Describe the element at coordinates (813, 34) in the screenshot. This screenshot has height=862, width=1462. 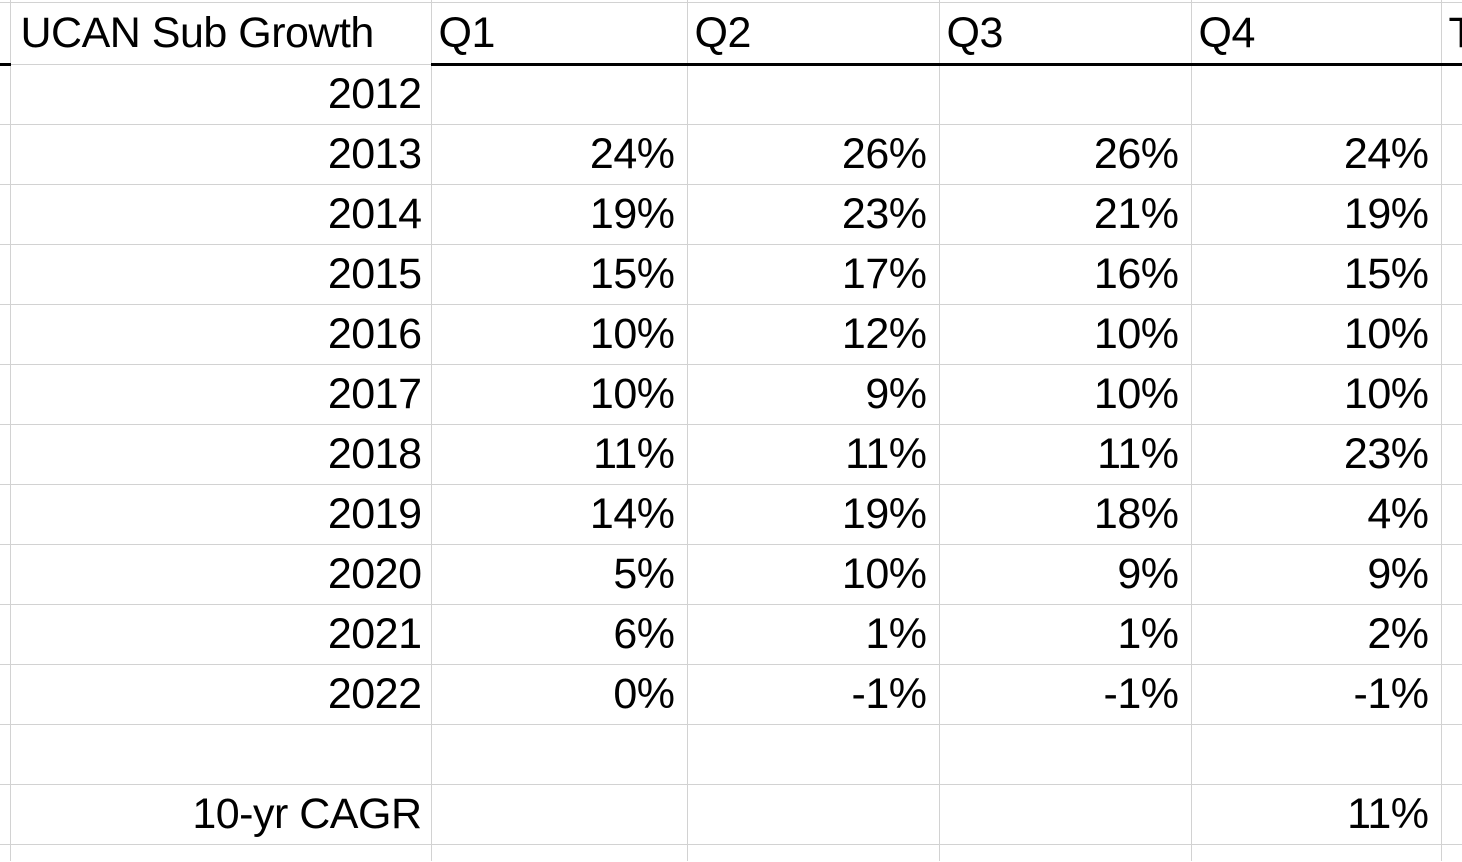
I see `column-header-q2: Q2` at that location.